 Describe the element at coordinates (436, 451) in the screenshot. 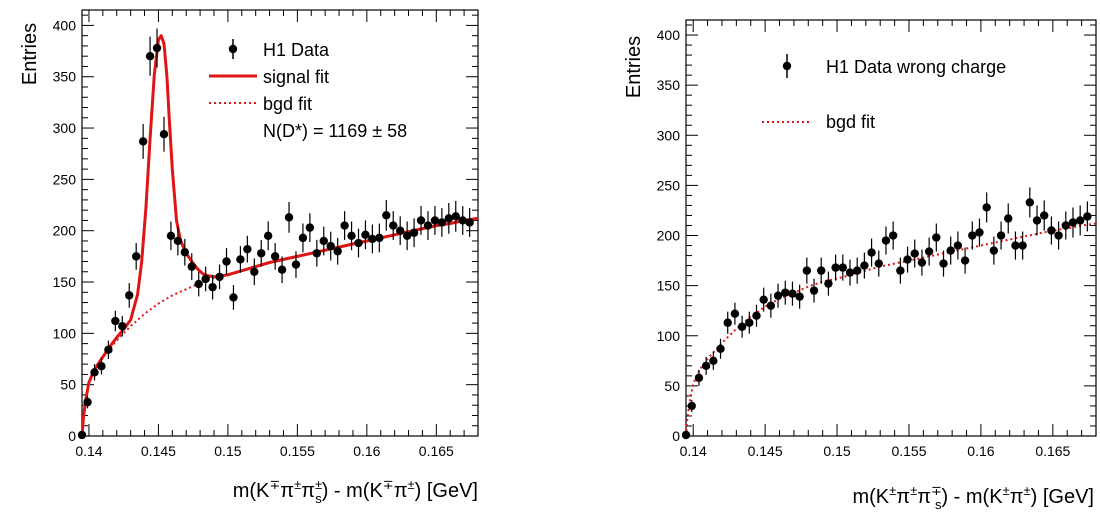

I see `x-tick-label: 0.165` at that location.